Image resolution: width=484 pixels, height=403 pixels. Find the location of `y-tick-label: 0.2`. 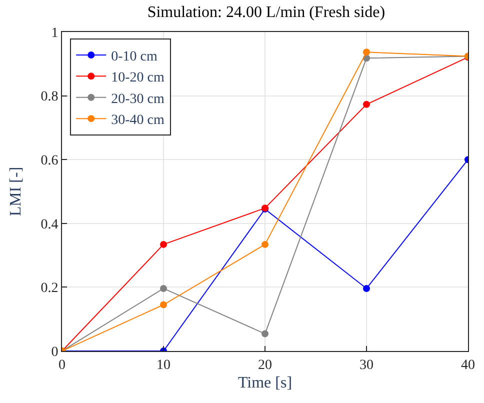

y-tick-label: 0.2 is located at coordinates (49, 288).